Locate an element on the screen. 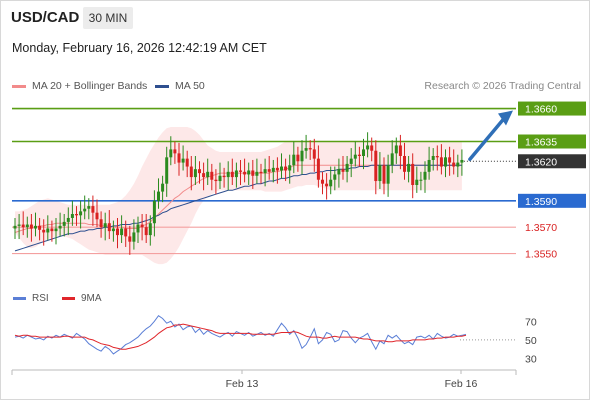 The image size is (590, 400). rsi-tick-30: 30 is located at coordinates (531, 360).